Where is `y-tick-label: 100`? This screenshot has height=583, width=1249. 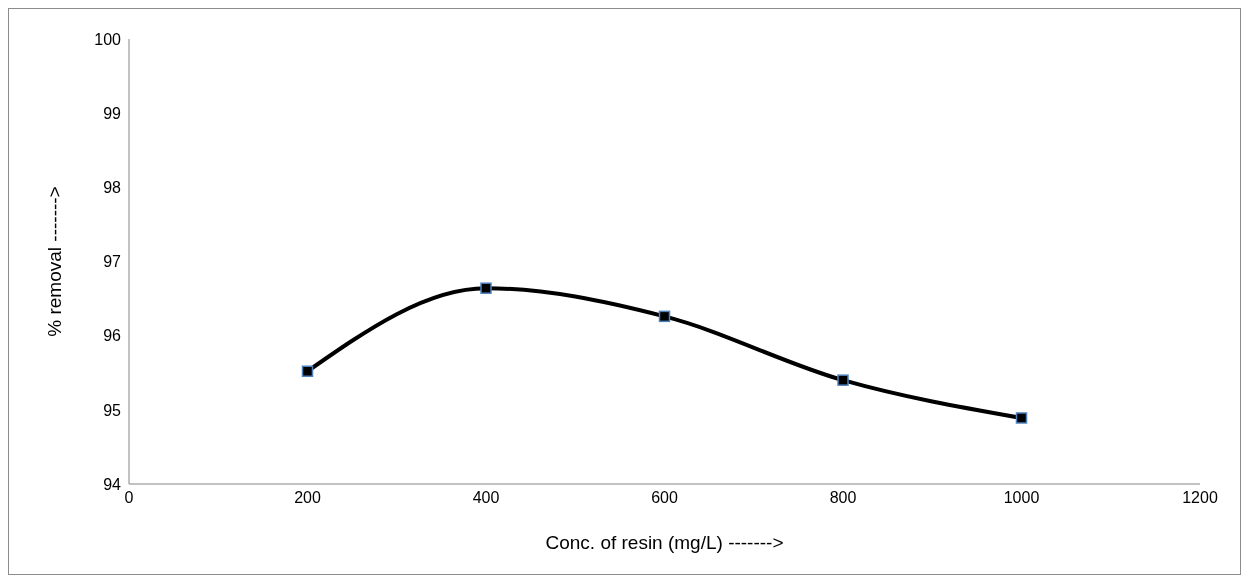
y-tick-label: 100 is located at coordinates (108, 39).